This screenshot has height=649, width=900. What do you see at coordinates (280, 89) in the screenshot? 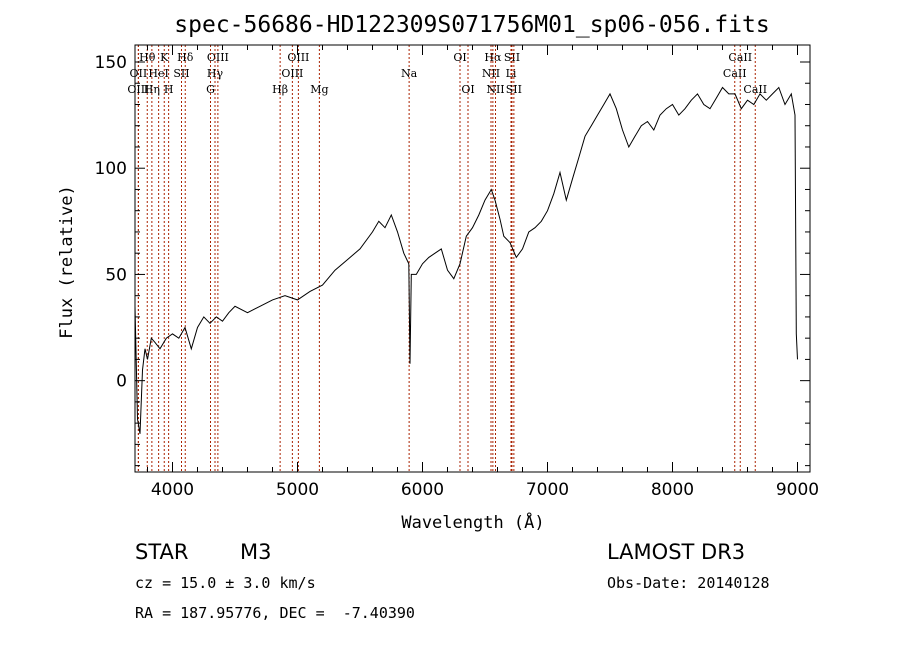
I see `spectral-line-label: Hβ` at bounding box center [280, 89].